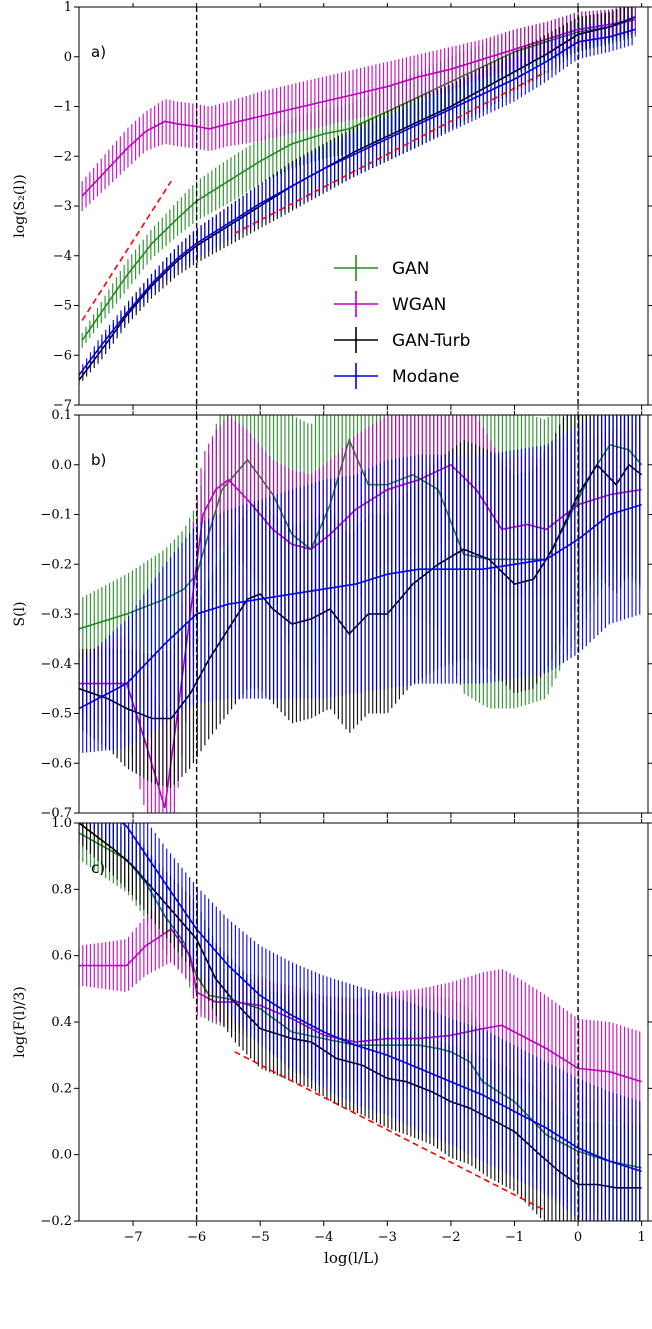 The height and width of the screenshot is (1329, 652). Describe the element at coordinates (62, 306) in the screenshot. I see `y-tick-label: −5` at that location.